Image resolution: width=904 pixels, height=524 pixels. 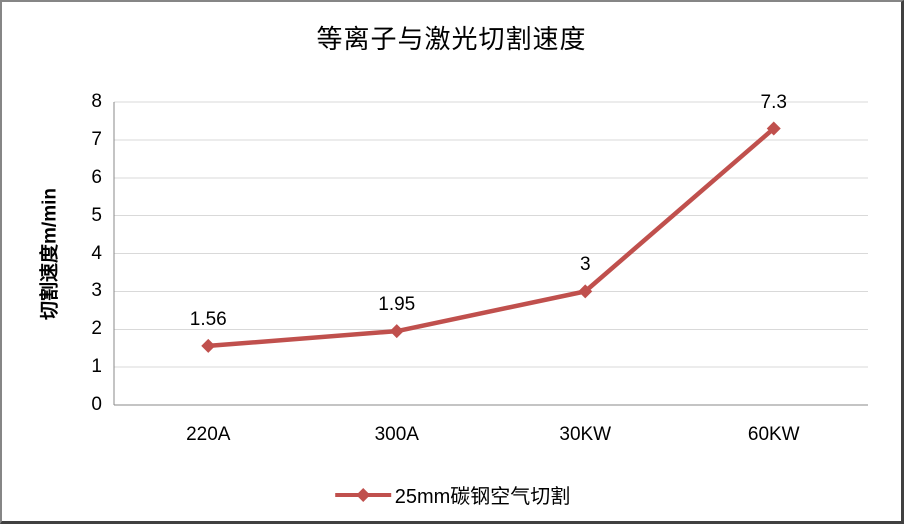 I want to click on y-tick-label: 0, so click(x=96, y=404).